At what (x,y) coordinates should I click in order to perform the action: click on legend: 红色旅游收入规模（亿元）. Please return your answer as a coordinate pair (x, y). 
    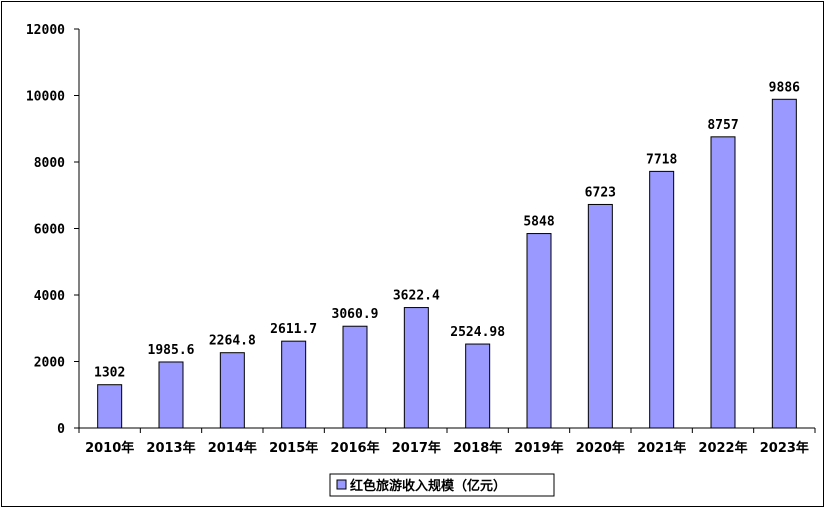
    Looking at the image, I should click on (442, 485).